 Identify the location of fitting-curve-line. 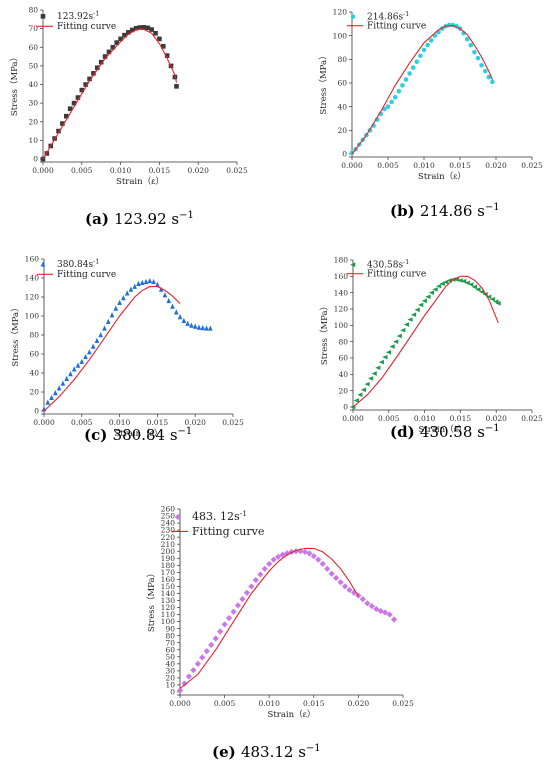
(110, 94).